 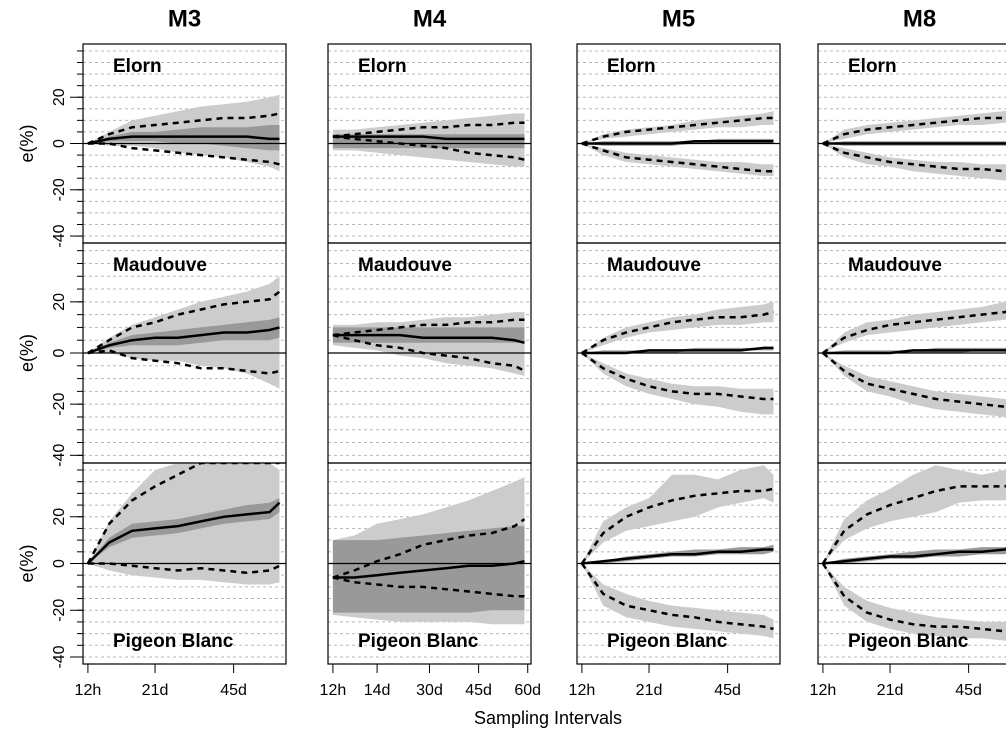 I want to click on column-title: M8, so click(x=919, y=18).